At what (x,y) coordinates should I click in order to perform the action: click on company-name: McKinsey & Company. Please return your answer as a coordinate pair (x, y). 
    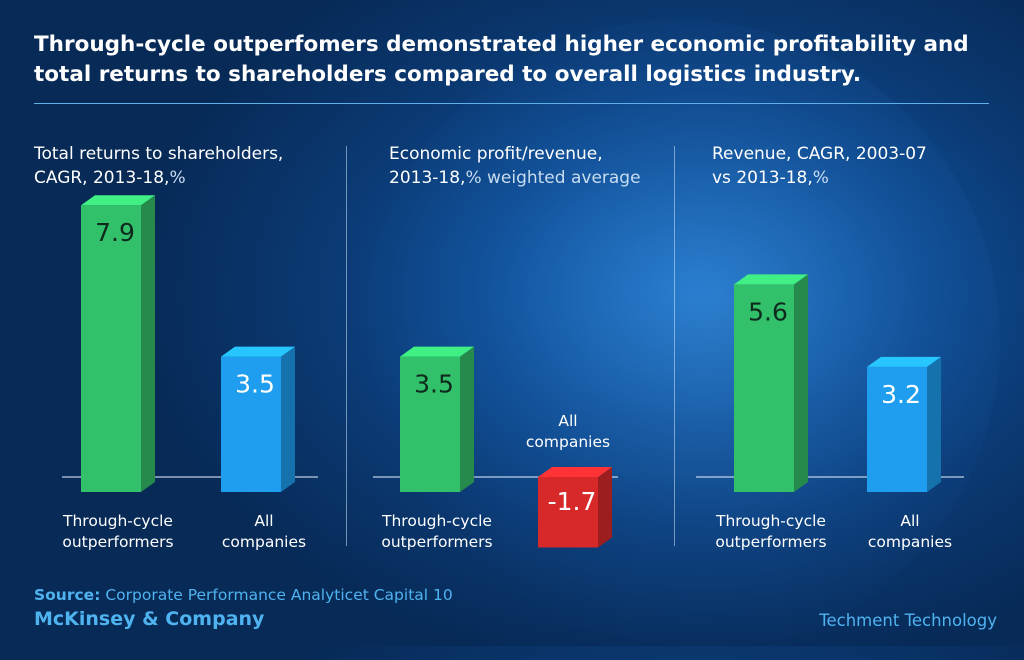
    Looking at the image, I should click on (149, 619).